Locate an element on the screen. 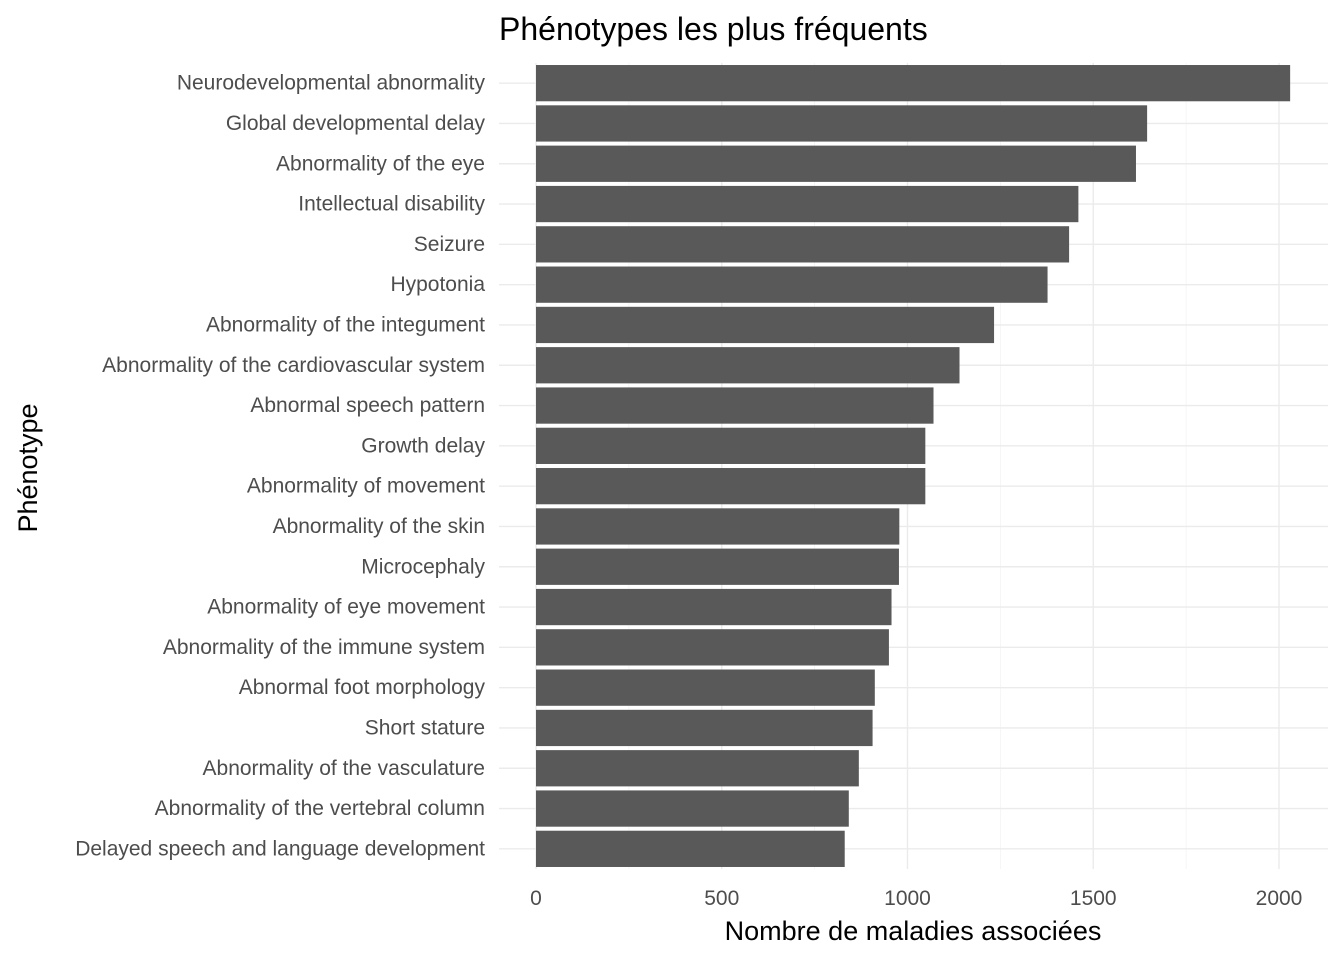 The image size is (1344, 960). y-tick-label: Seizure is located at coordinates (449, 244).